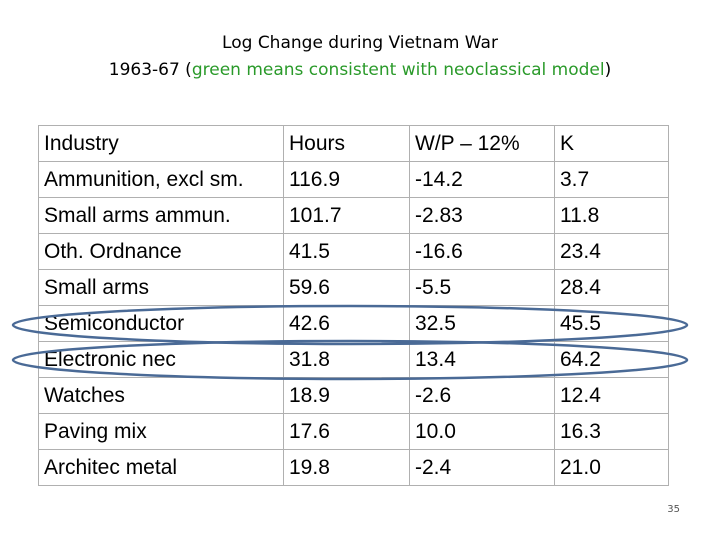  I want to click on cell-hours: 101.7, so click(346, 215).